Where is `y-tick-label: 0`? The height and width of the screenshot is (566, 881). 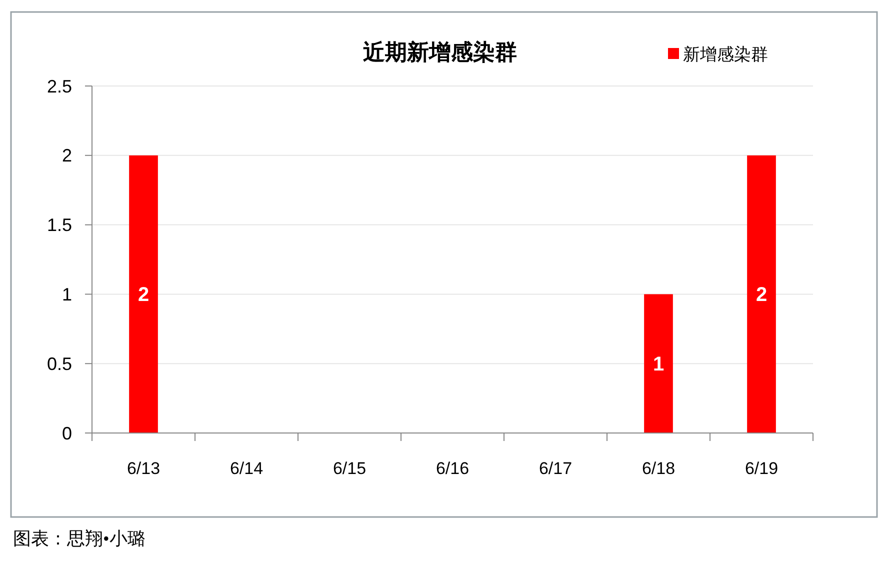 y-tick-label: 0 is located at coordinates (67, 433).